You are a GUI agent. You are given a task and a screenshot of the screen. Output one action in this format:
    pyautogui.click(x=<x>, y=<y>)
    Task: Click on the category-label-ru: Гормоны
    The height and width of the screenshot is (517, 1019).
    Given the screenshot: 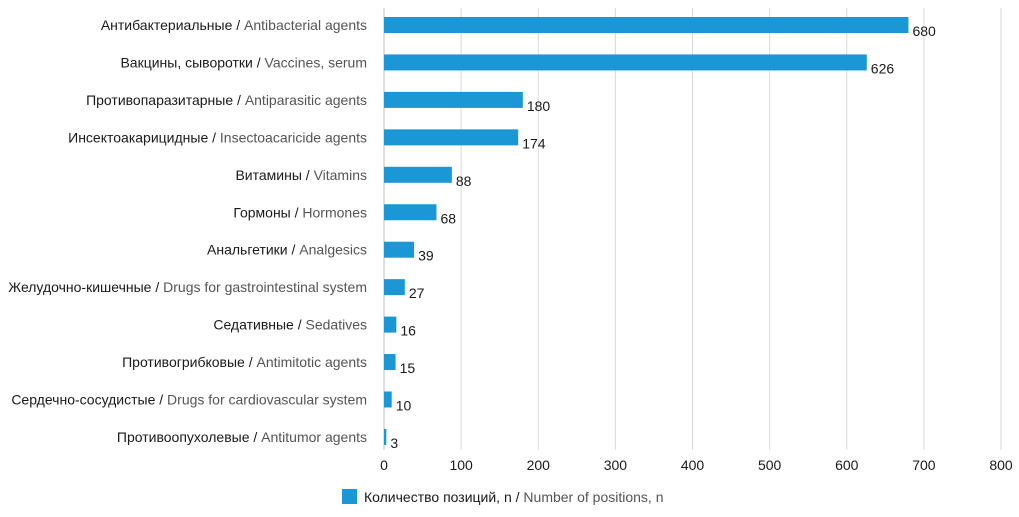 What is the action you would take?
    pyautogui.click(x=261, y=212)
    